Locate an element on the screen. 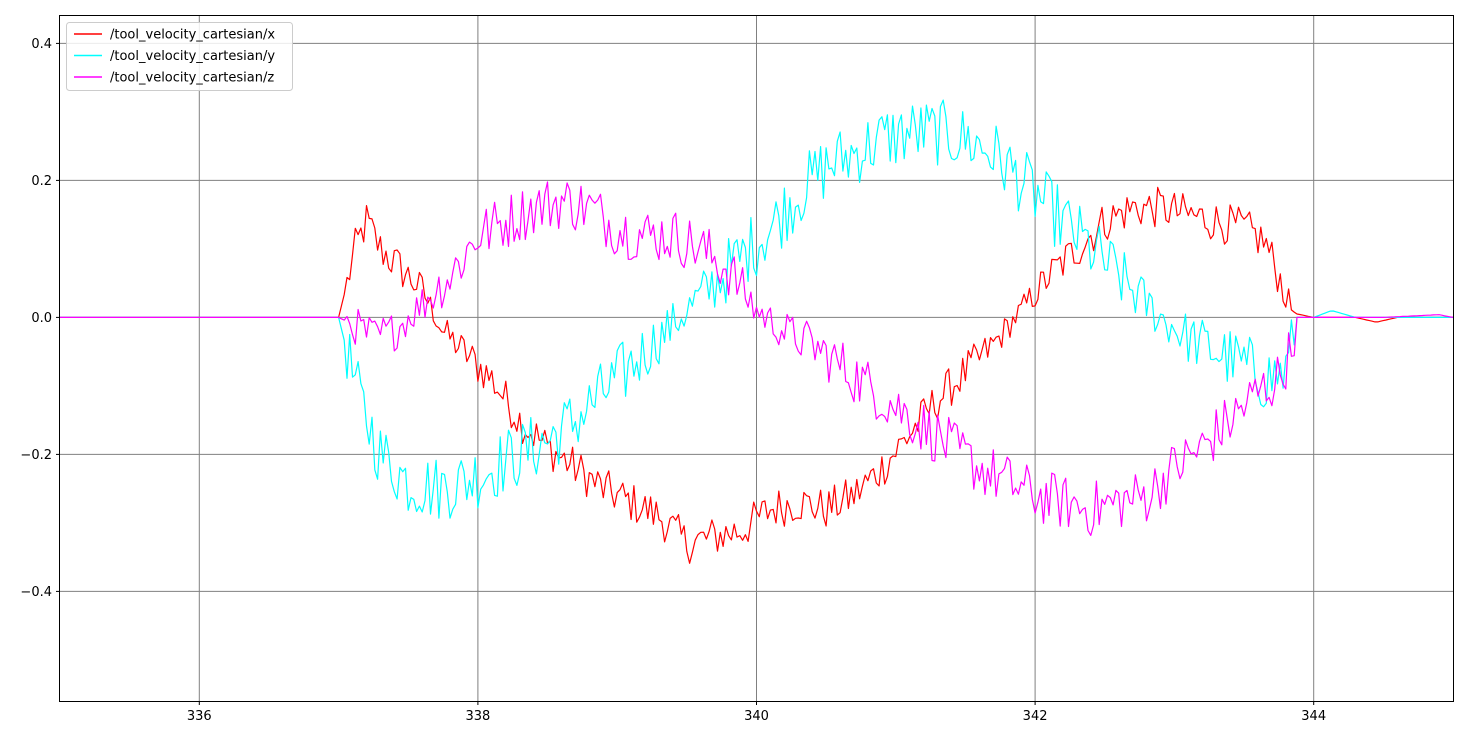 The height and width of the screenshot is (745, 1469). legend-box is located at coordinates (179, 56).